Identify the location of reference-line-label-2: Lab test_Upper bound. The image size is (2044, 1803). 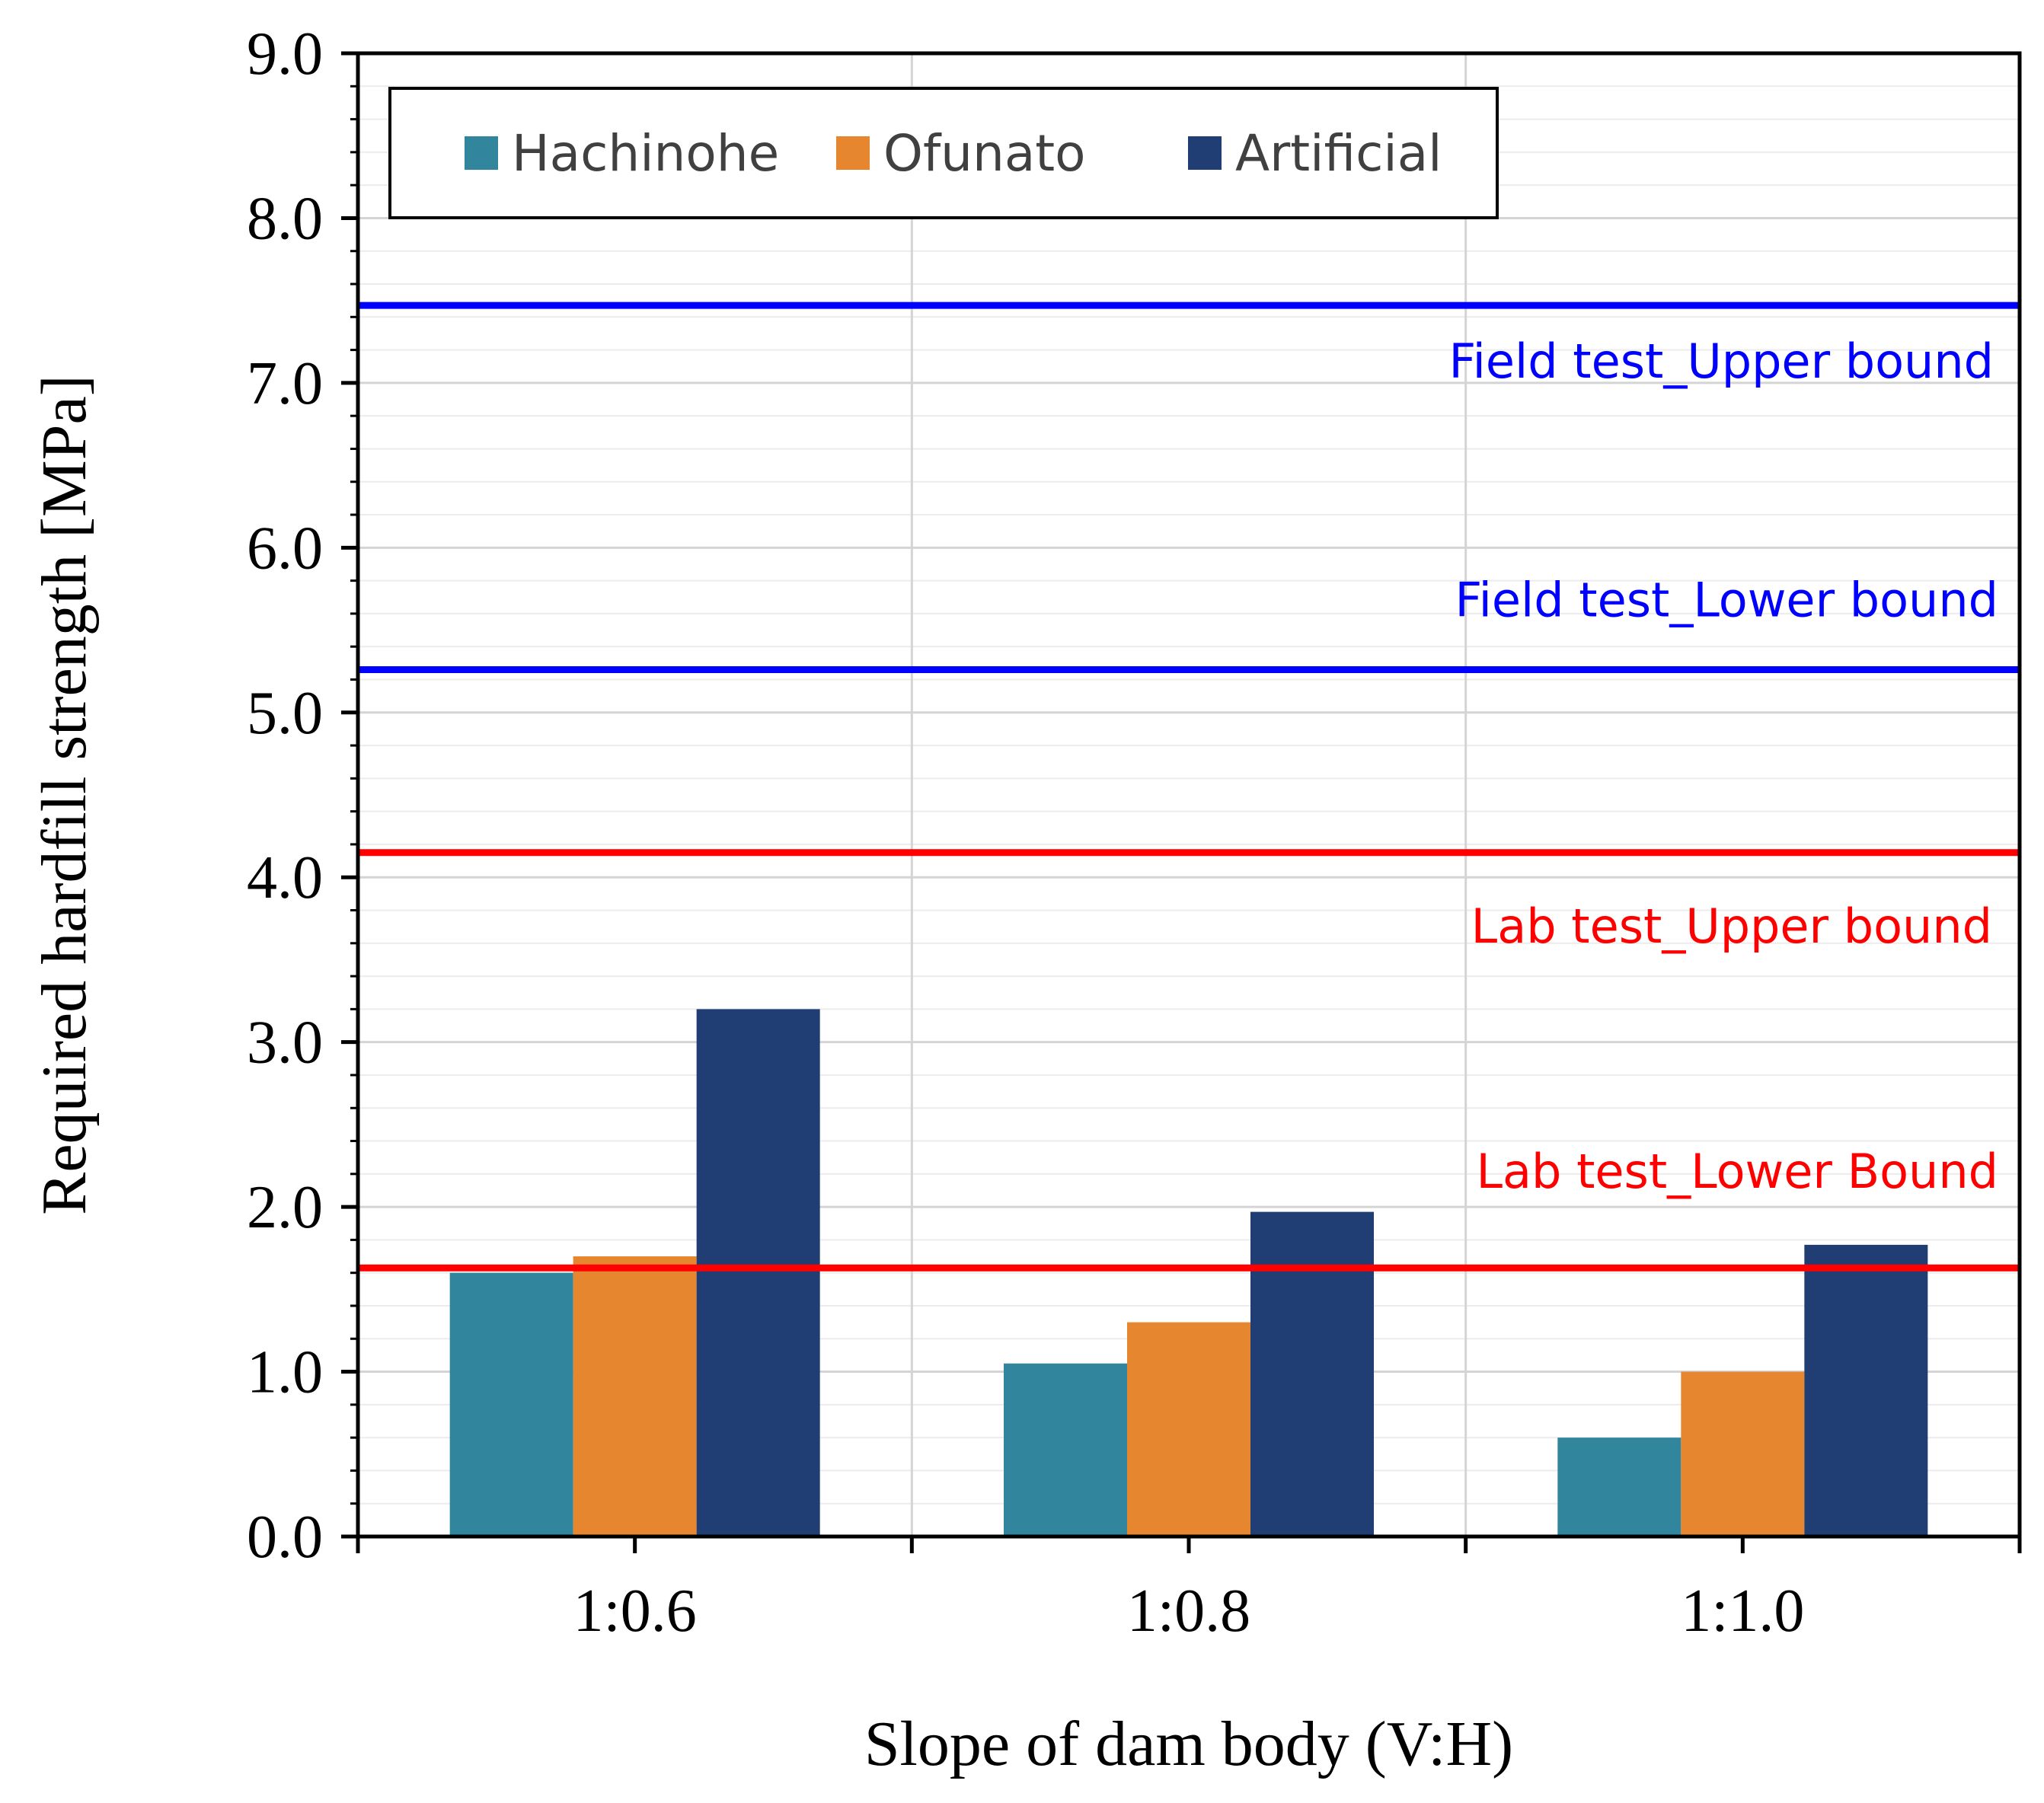
(1731, 926).